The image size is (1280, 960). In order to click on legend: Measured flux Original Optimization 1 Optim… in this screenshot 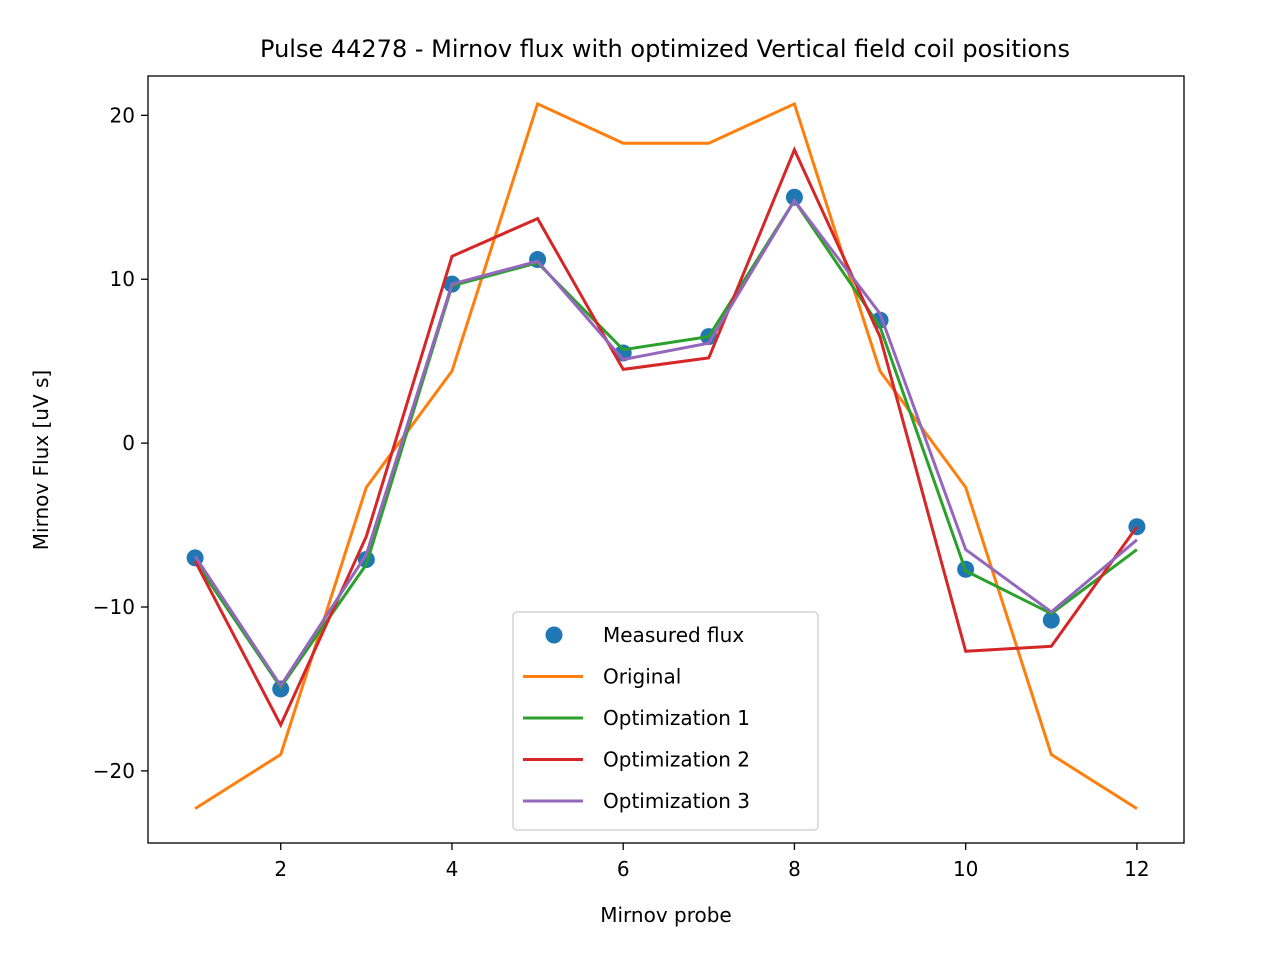, I will do `click(665, 721)`.